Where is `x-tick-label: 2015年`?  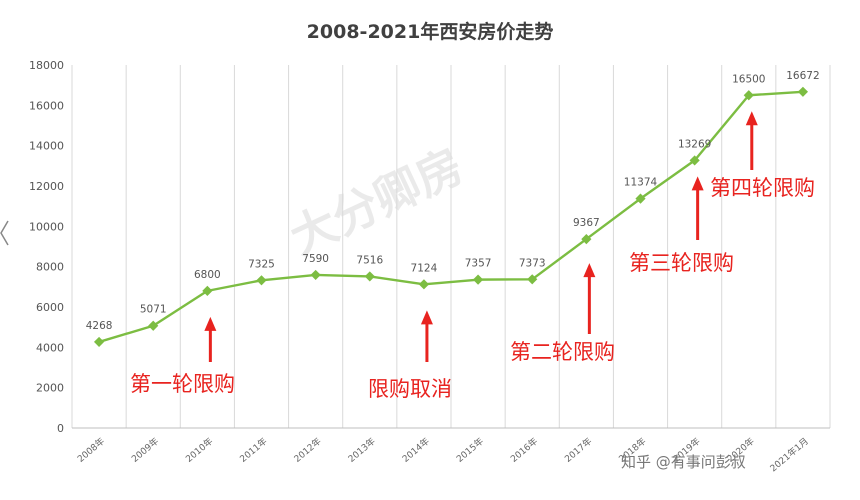
x-tick-label: 2015年 is located at coordinates (470, 450).